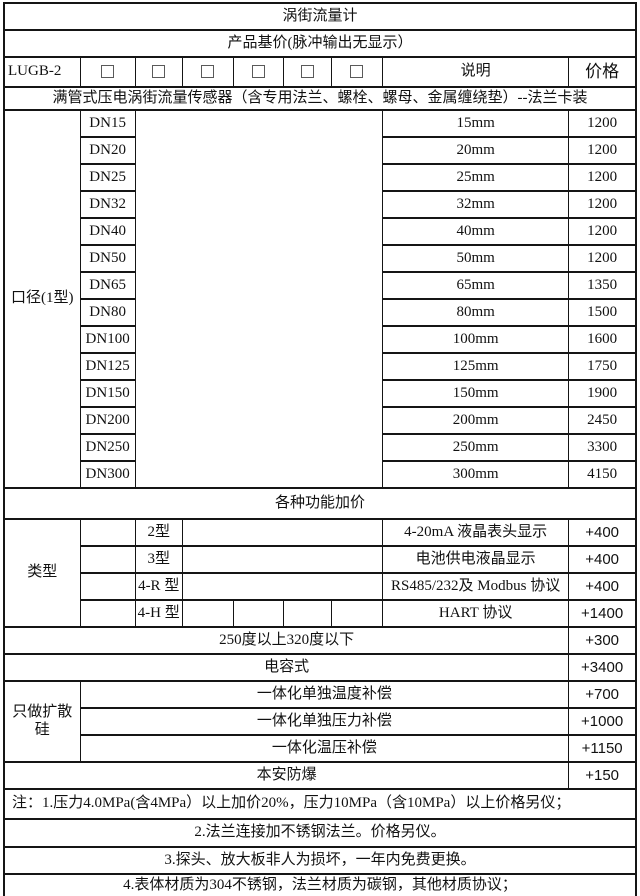 This screenshot has height=896, width=640. I want to click on model-code: LUGB-2, so click(42, 72).